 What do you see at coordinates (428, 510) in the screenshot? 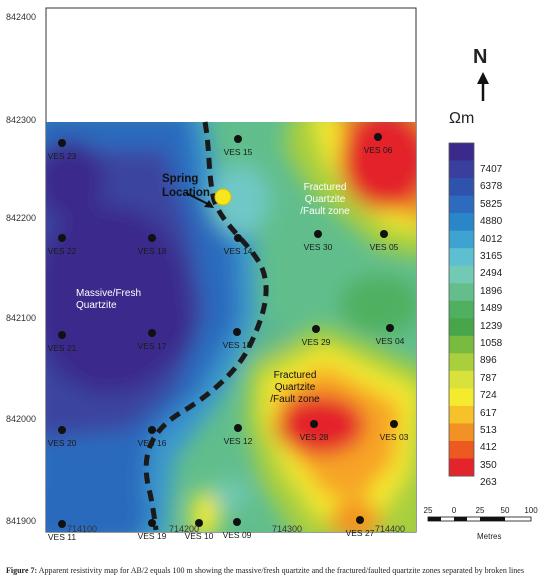
I see `scale-label-25-left: 25` at bounding box center [428, 510].